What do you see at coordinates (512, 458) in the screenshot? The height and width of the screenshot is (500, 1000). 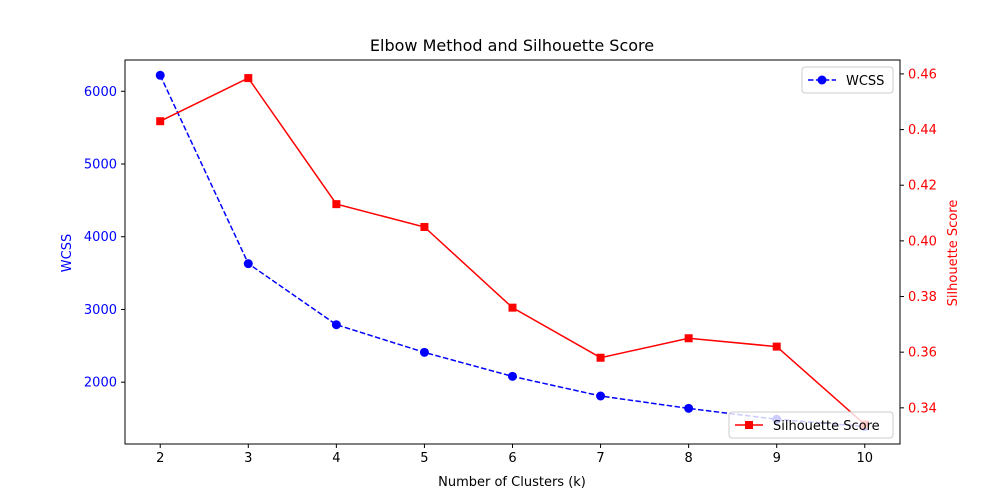 I see `x-tick-label-6: 6` at bounding box center [512, 458].